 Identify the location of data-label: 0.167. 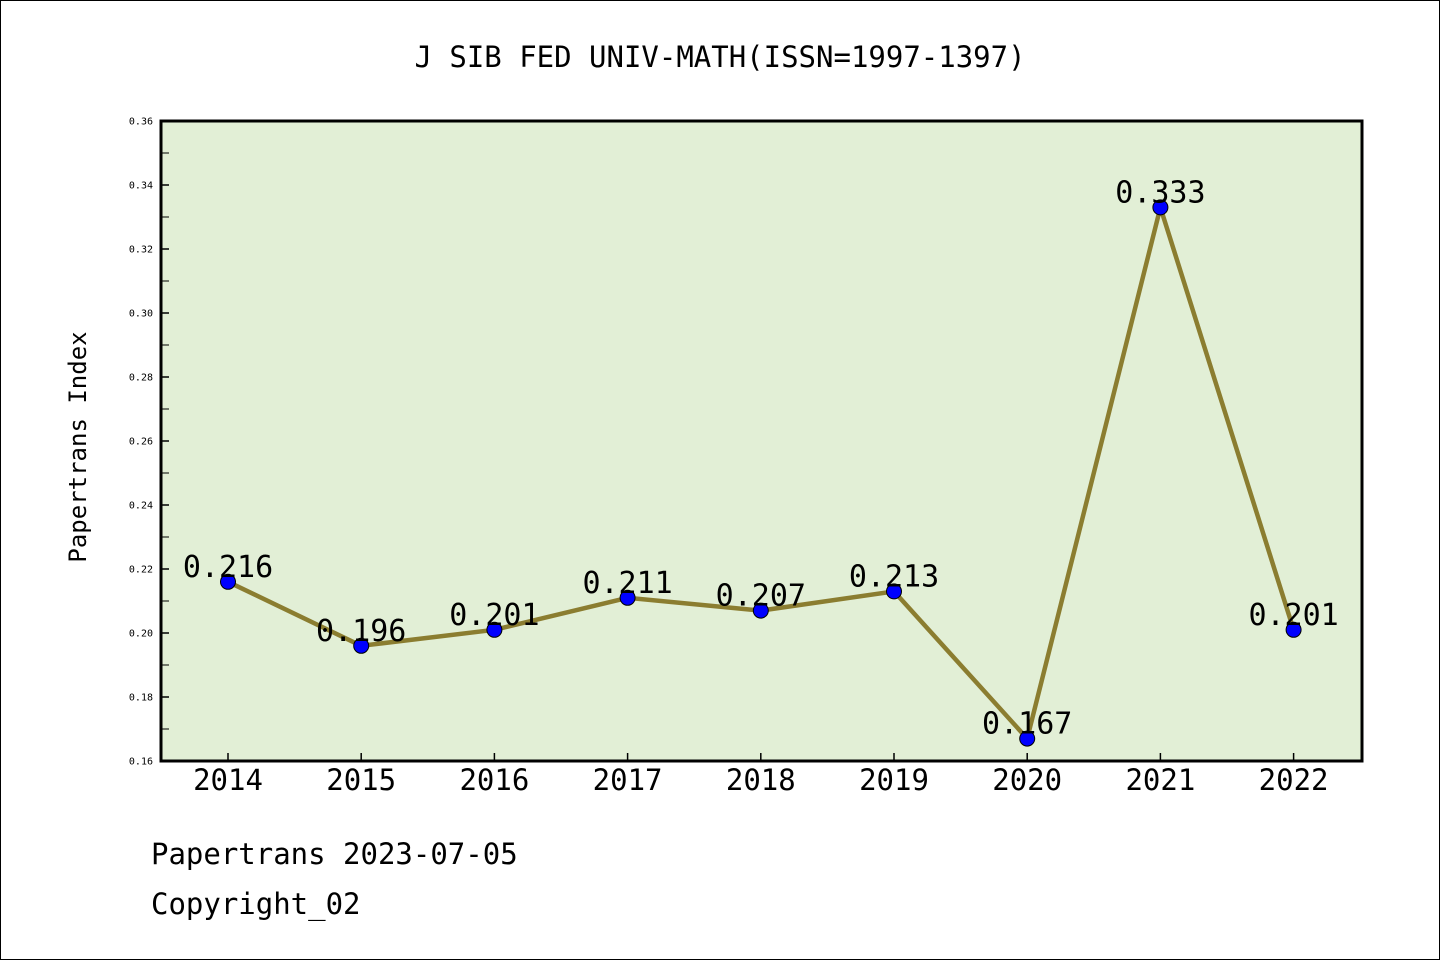
(1027, 724).